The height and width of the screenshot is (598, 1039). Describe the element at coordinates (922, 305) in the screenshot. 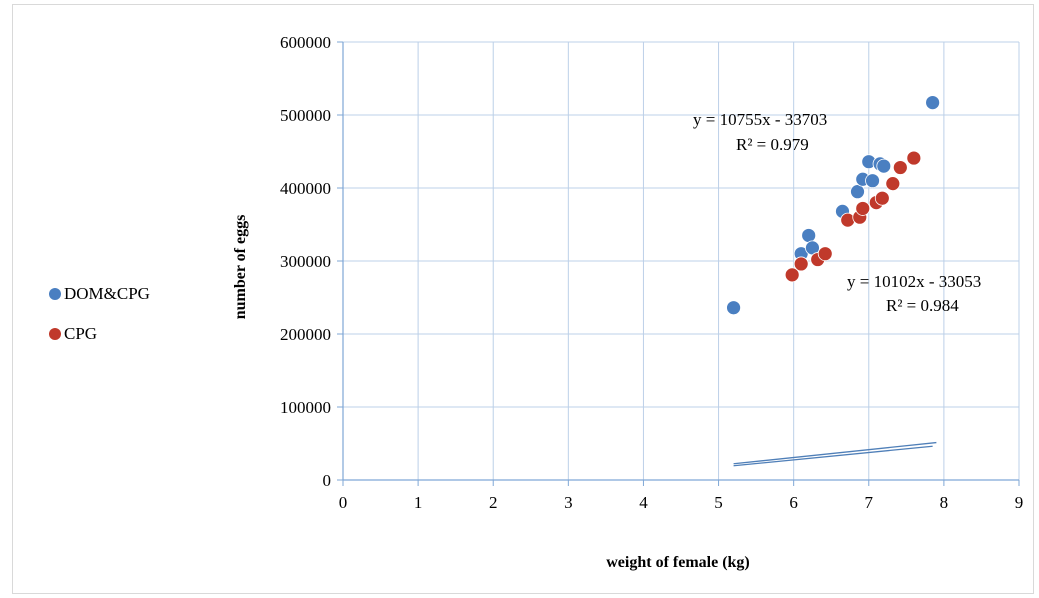

I see `eq2-r2: R² = 0.984` at that location.